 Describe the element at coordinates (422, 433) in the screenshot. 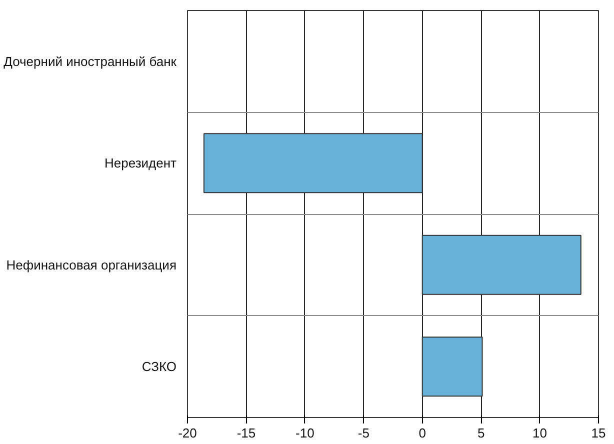

I see `x-tick-label: 0` at that location.